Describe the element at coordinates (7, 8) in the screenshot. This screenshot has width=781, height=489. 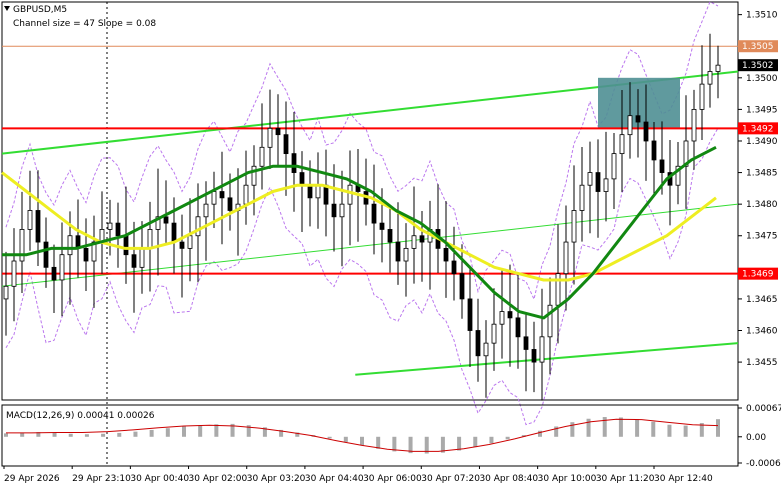
I see `symbol-dropdown-icon` at that location.